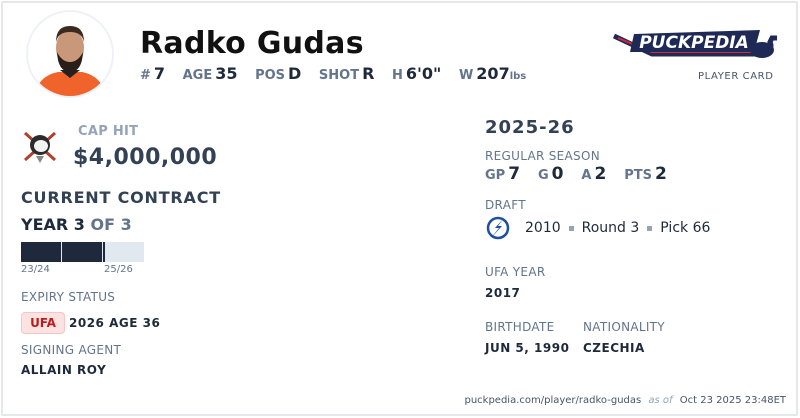  Describe the element at coordinates (226, 73) in the screenshot. I see `age-value: 35` at that location.